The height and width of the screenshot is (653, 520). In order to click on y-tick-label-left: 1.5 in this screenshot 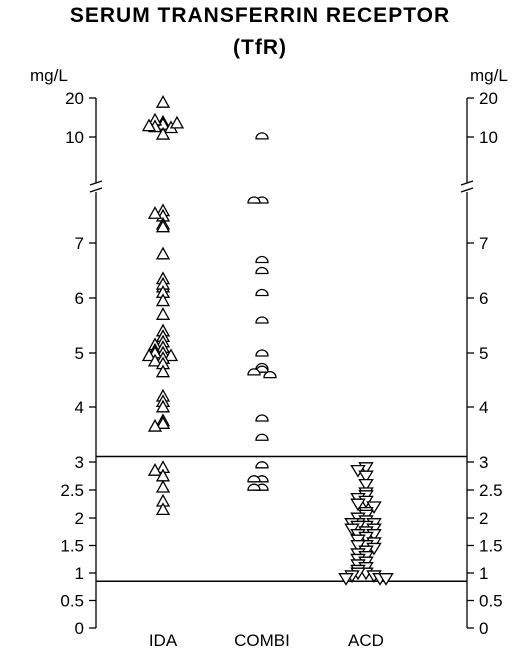, I will do `click(72, 546)`.